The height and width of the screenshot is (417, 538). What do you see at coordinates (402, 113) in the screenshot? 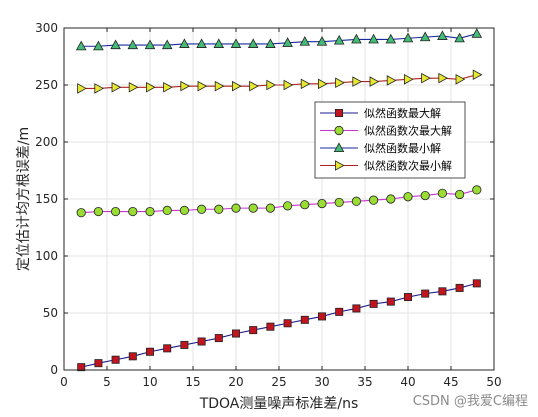
I see `legend-label: 似然函数最大解` at bounding box center [402, 113].